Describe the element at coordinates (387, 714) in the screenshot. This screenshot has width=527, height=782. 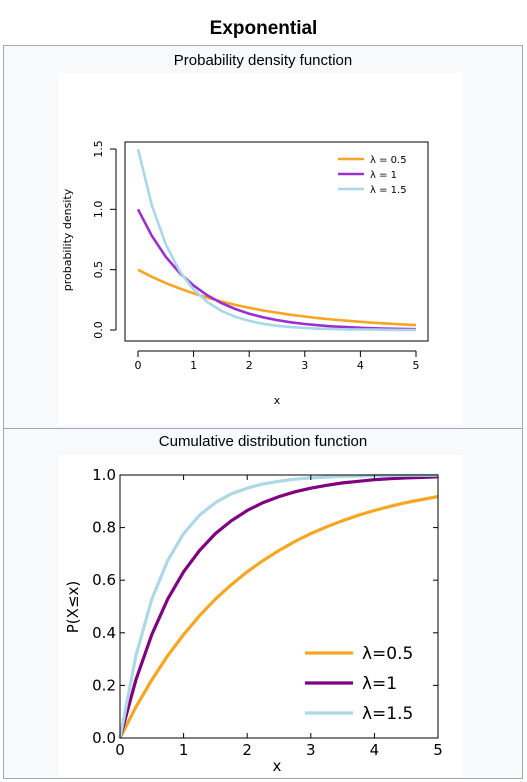
I see `legend-label-2: λ=1.5` at that location.